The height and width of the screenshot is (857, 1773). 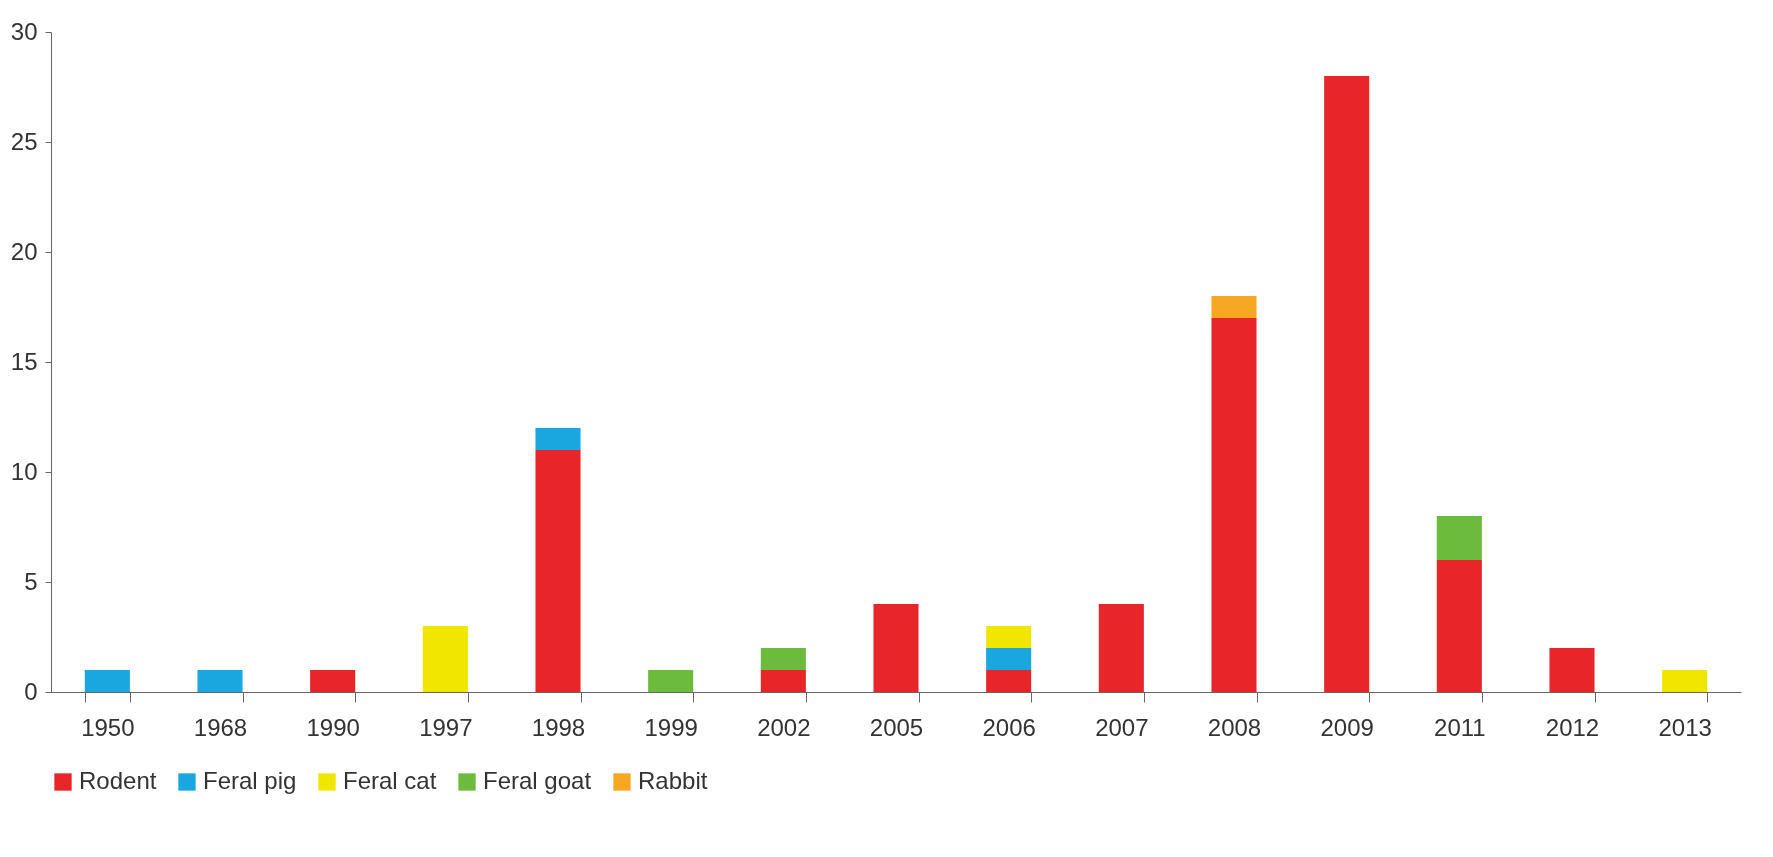 What do you see at coordinates (558, 727) in the screenshot?
I see `x-tick-label: 1998` at bounding box center [558, 727].